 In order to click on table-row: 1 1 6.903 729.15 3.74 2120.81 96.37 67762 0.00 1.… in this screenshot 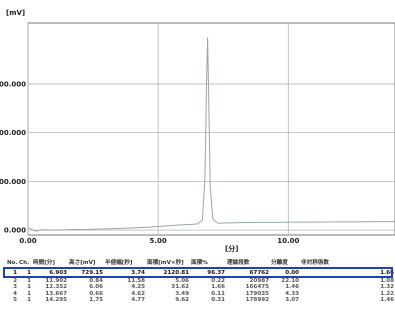, I will do `click(200, 273)`.